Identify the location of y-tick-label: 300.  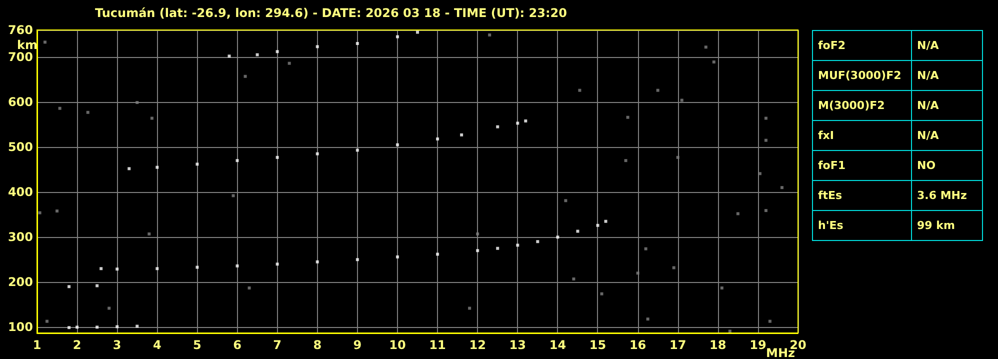
(20, 237).